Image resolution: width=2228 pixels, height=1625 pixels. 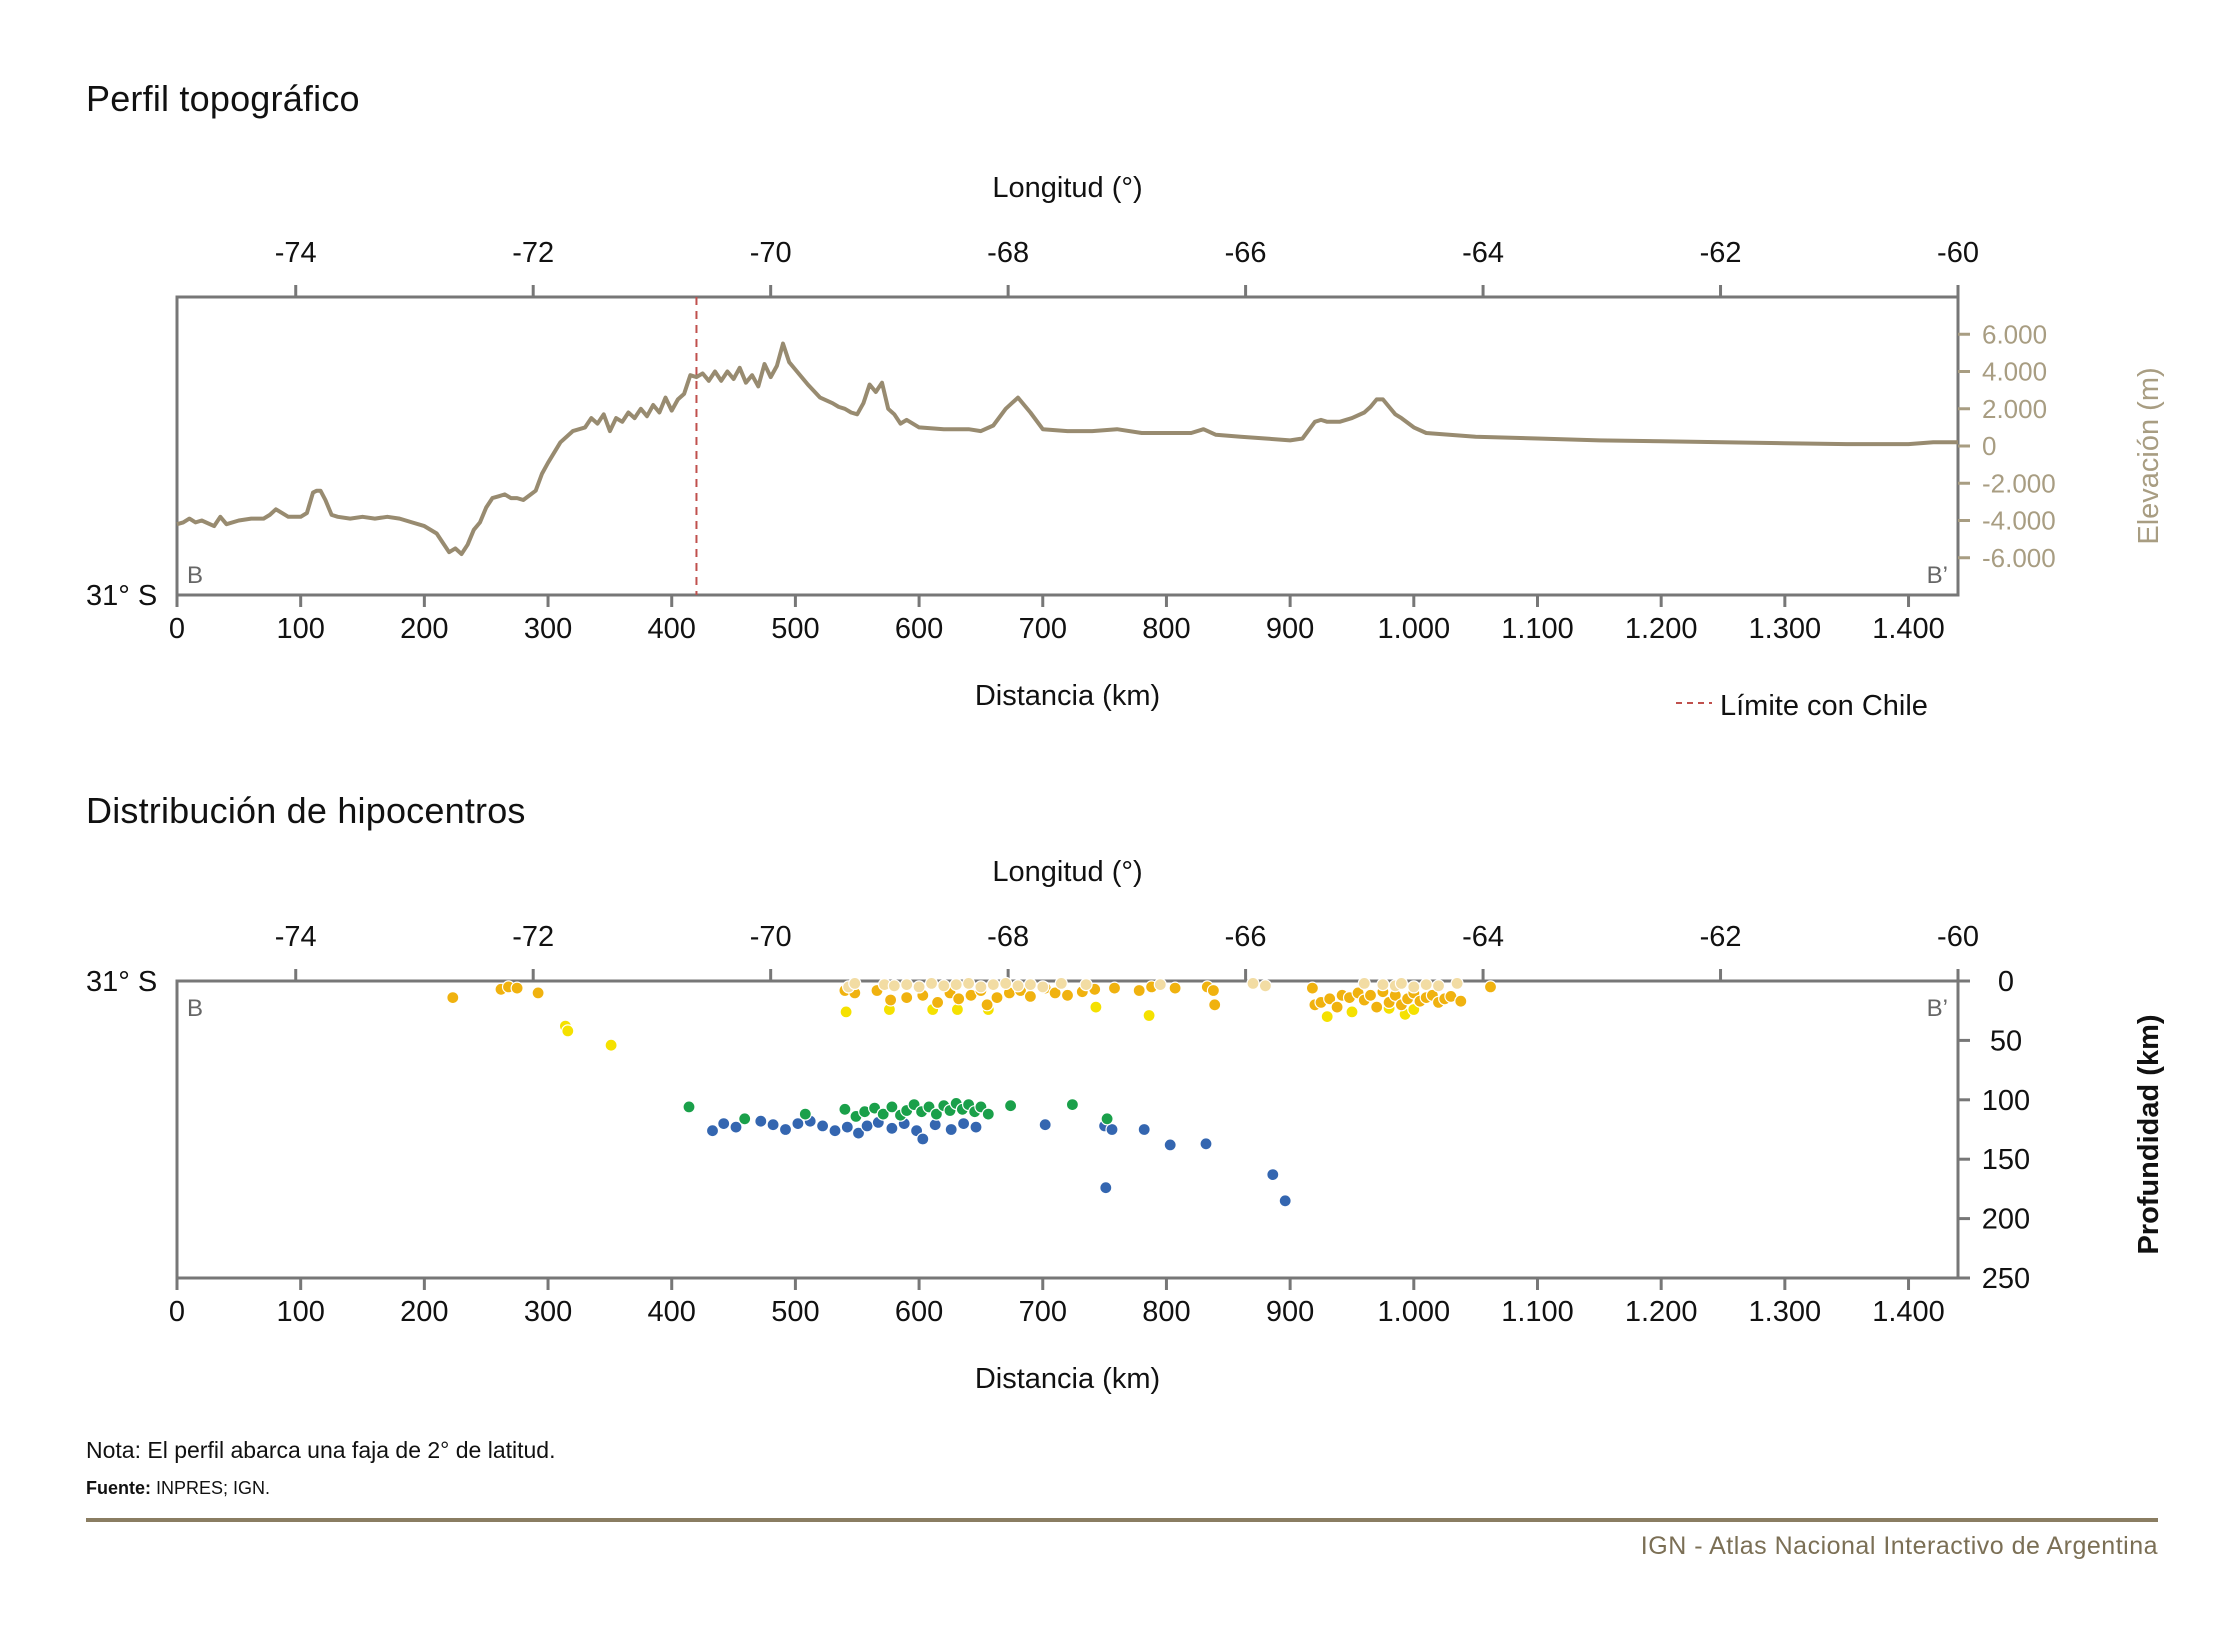 What do you see at coordinates (2149, 455) in the screenshot?
I see `y-axis-title: Elevación (m)` at bounding box center [2149, 455].